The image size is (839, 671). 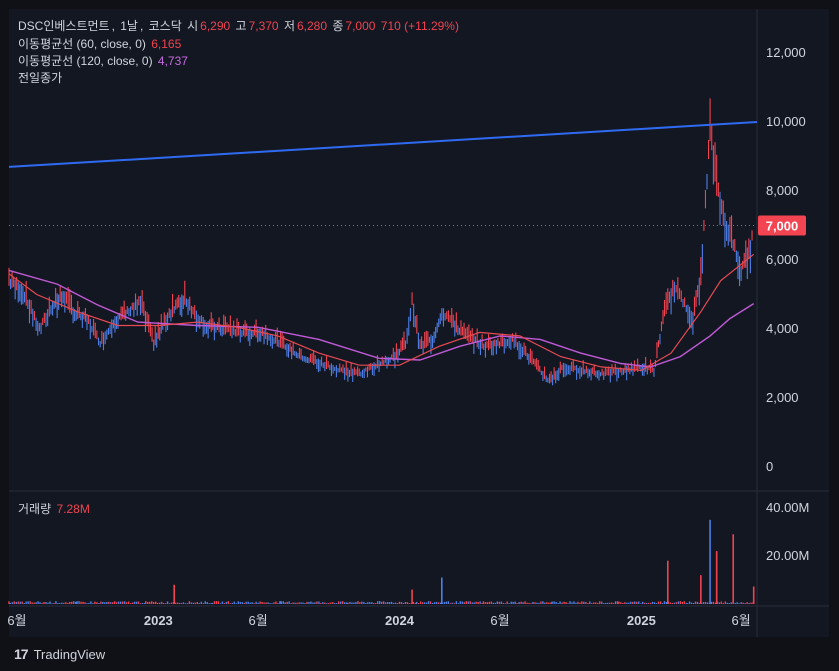 I want to click on price-tick-label: 8,000, so click(x=782, y=190).